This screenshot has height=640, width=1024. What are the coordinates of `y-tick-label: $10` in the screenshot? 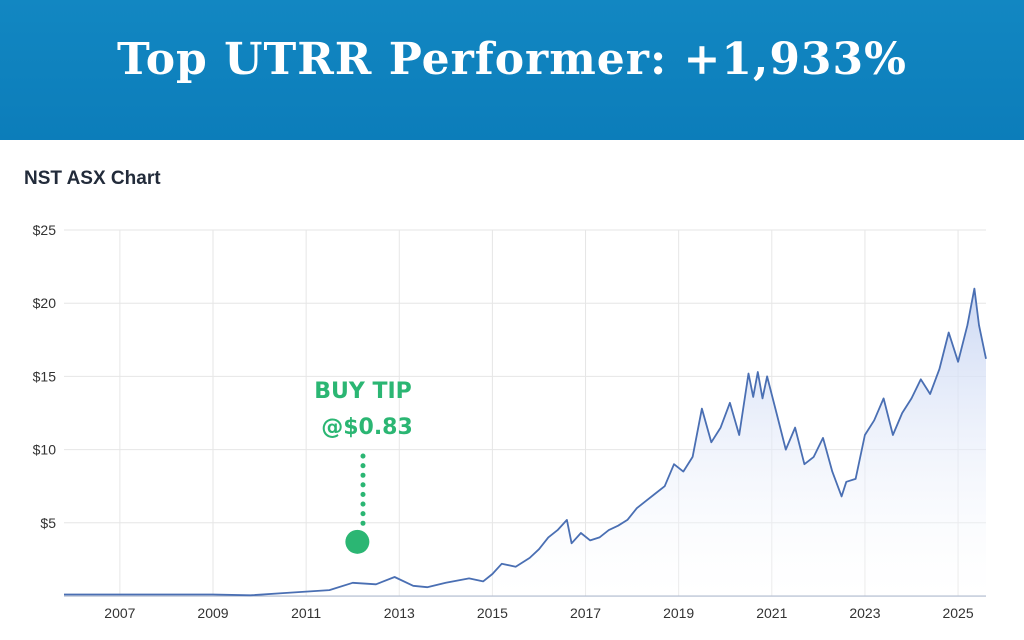 It's located at (45, 450).